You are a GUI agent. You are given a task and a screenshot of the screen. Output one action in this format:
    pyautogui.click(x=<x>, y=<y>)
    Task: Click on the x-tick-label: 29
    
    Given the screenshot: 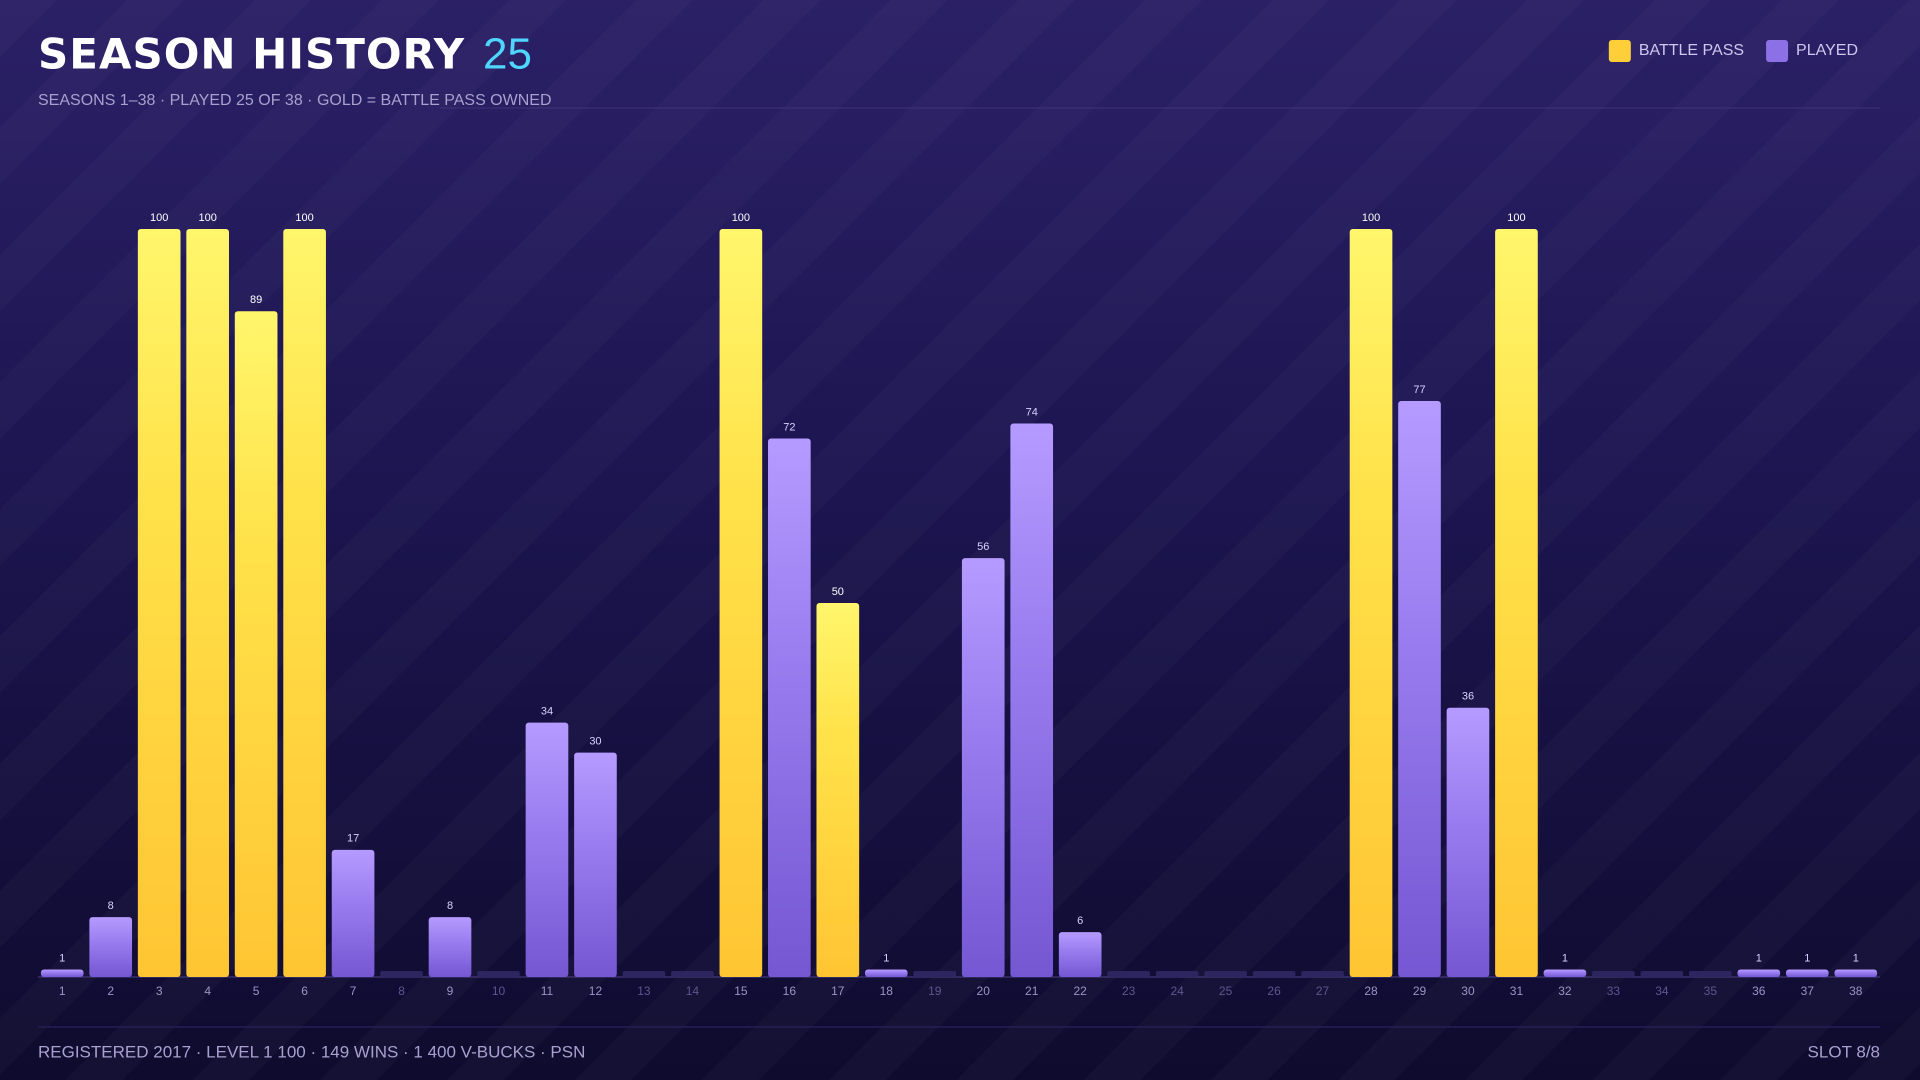 What is the action you would take?
    pyautogui.click(x=1420, y=991)
    